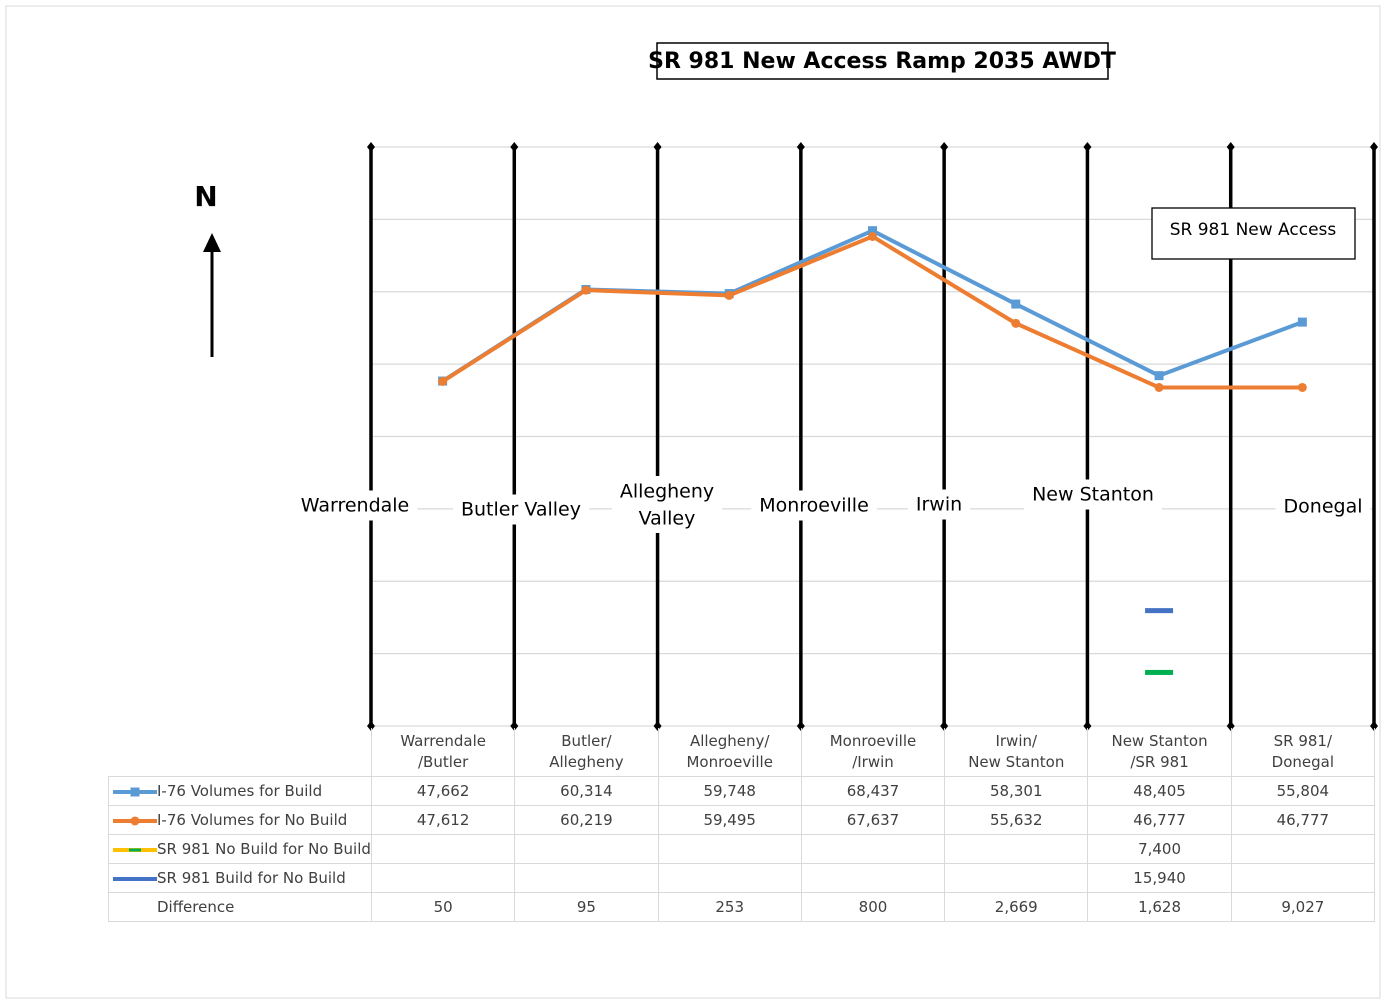 The width and height of the screenshot is (1384, 1000). I want to click on category-label: Allegheny/ Monroeville, so click(729, 752).